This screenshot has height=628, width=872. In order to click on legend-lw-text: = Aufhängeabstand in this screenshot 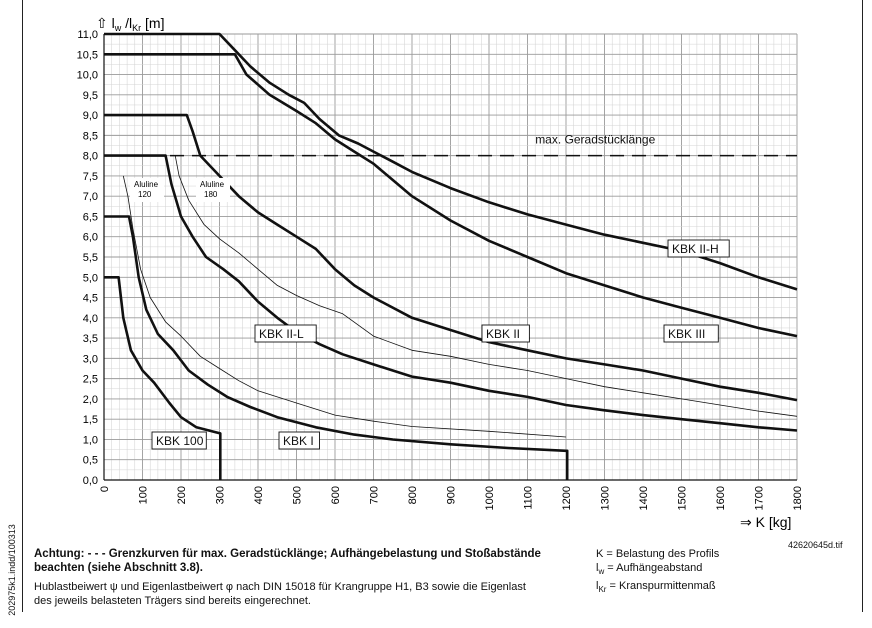, I will do `click(653, 568)`.